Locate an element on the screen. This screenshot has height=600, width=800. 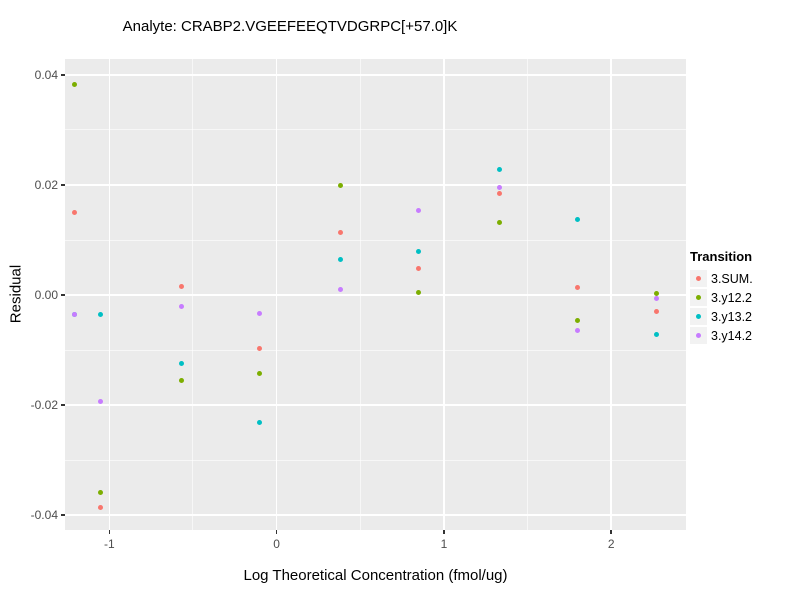
chart-title: Analyte: CRABP2.VGEEFEEQTVDGRPC[+57.0]K is located at coordinates (290, 26).